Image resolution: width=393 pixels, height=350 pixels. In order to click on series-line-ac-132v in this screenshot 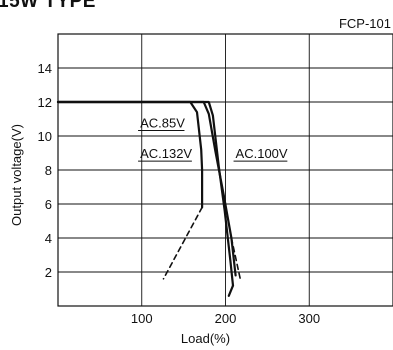, I will do `click(236, 259)`.